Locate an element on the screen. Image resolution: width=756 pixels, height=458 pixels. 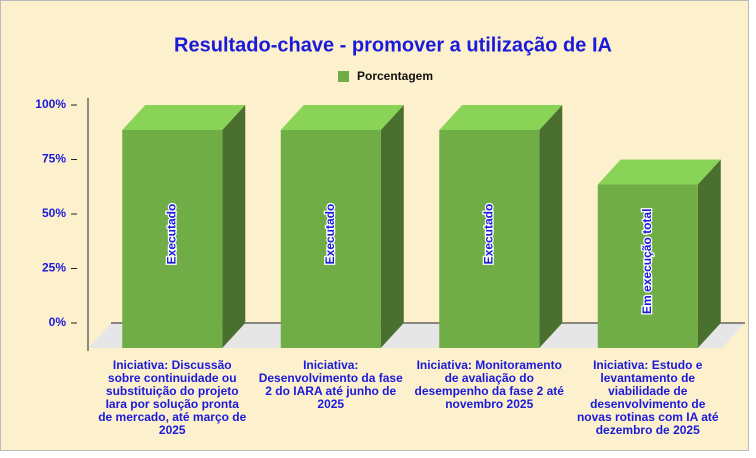
y-tick-label: 75% is located at coordinates (54, 159).